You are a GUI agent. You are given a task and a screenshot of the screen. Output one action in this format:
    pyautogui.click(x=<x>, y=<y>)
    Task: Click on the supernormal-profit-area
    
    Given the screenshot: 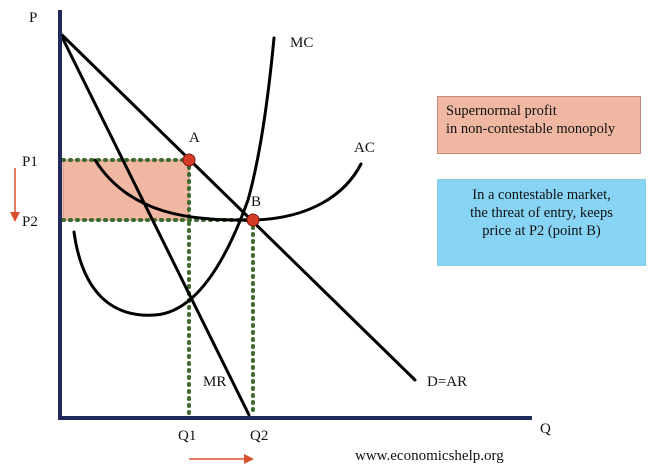 What is the action you would take?
    pyautogui.click(x=126, y=190)
    